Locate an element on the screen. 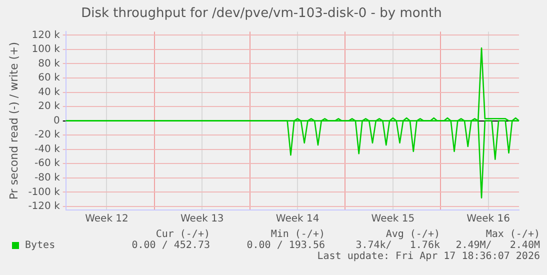  y-tick-label: 0 is located at coordinates (56, 120).